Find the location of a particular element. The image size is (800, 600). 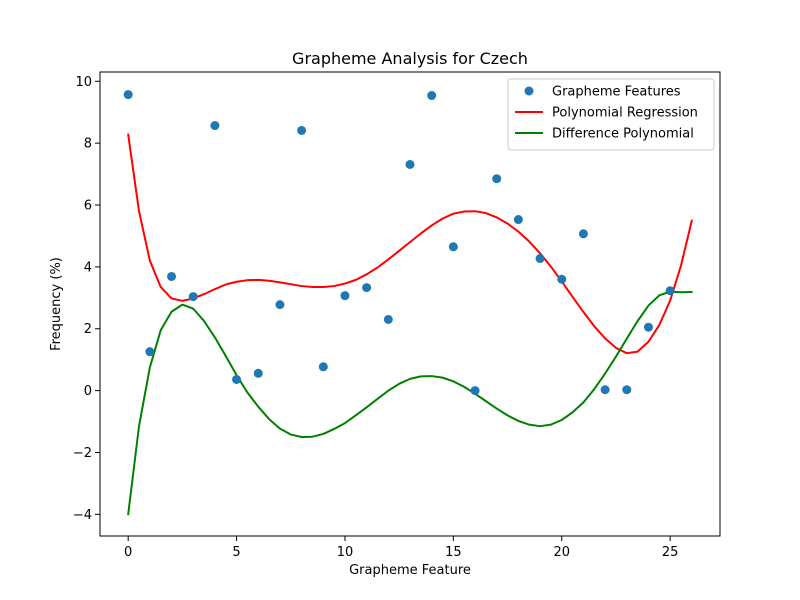

y-tick-label: −4 is located at coordinates (82, 515).